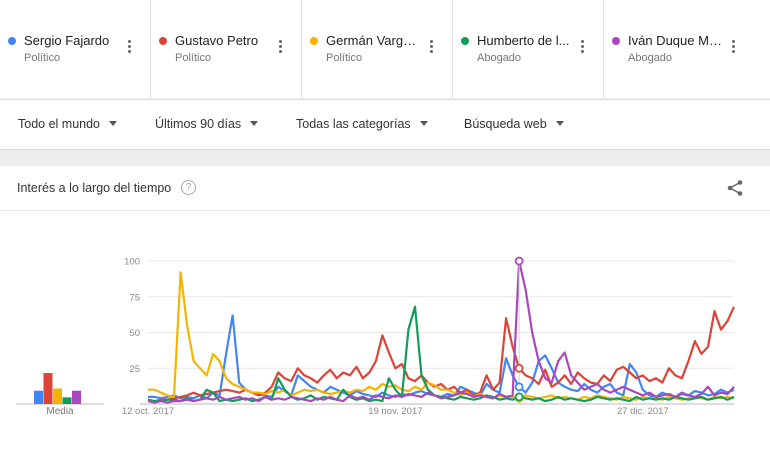 This screenshot has width=770, height=450. I want to click on term-chip: Sergio Fajardo Político, so click(75, 49).